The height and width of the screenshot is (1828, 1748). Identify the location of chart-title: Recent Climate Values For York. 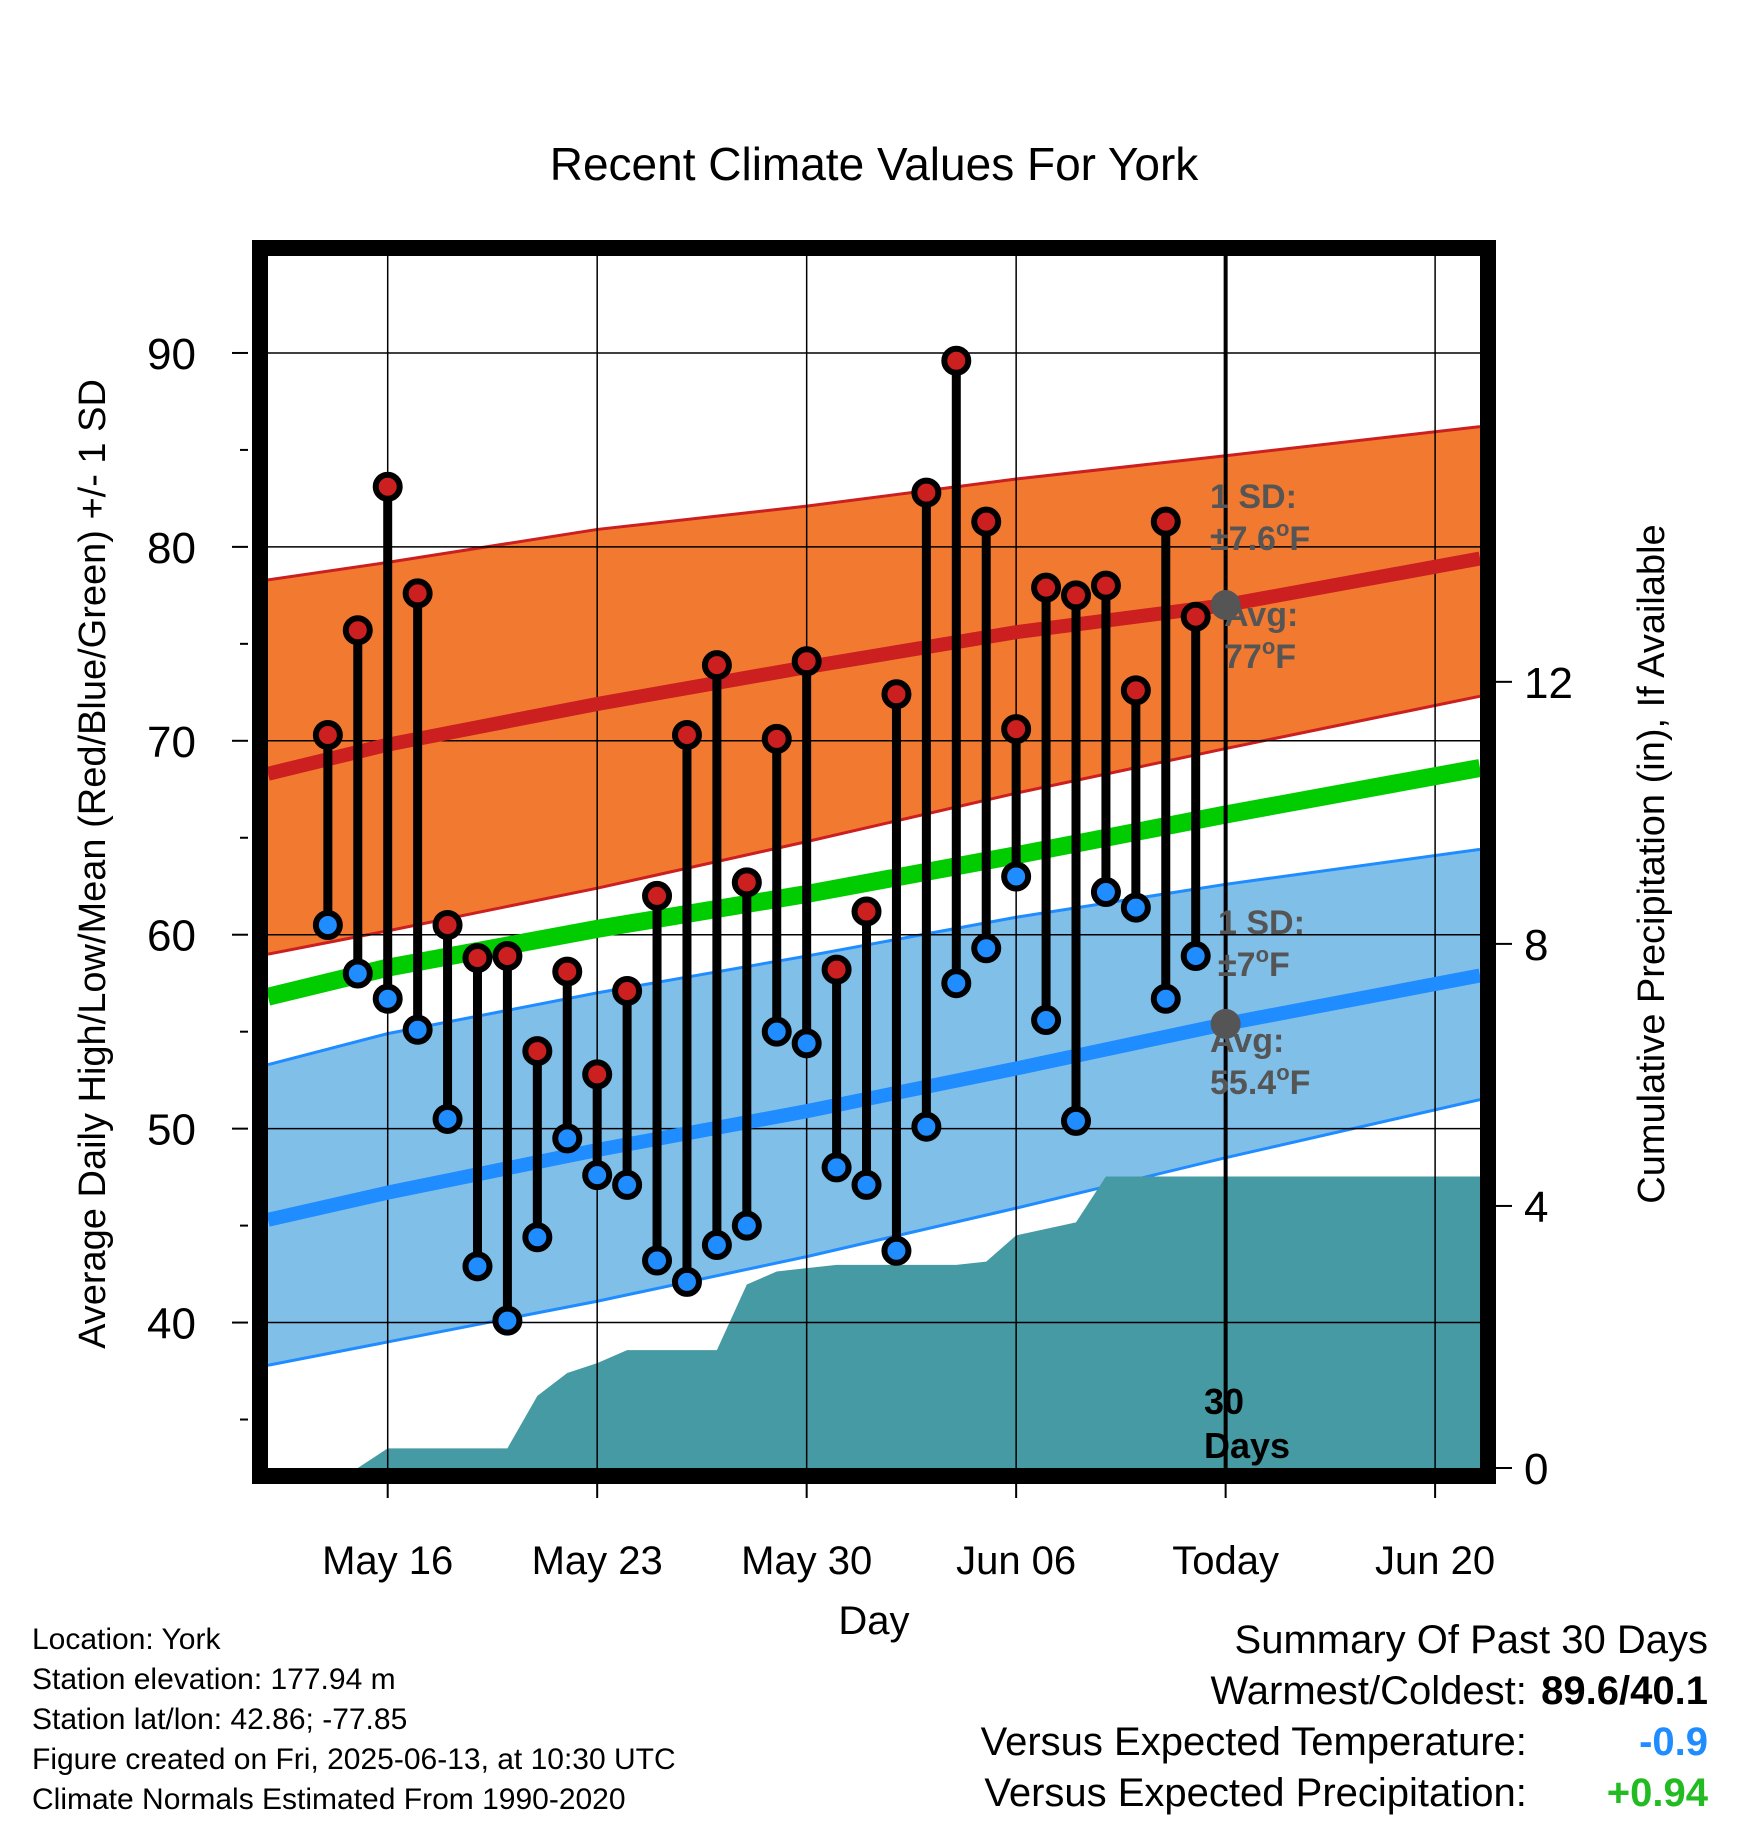
(875, 164).